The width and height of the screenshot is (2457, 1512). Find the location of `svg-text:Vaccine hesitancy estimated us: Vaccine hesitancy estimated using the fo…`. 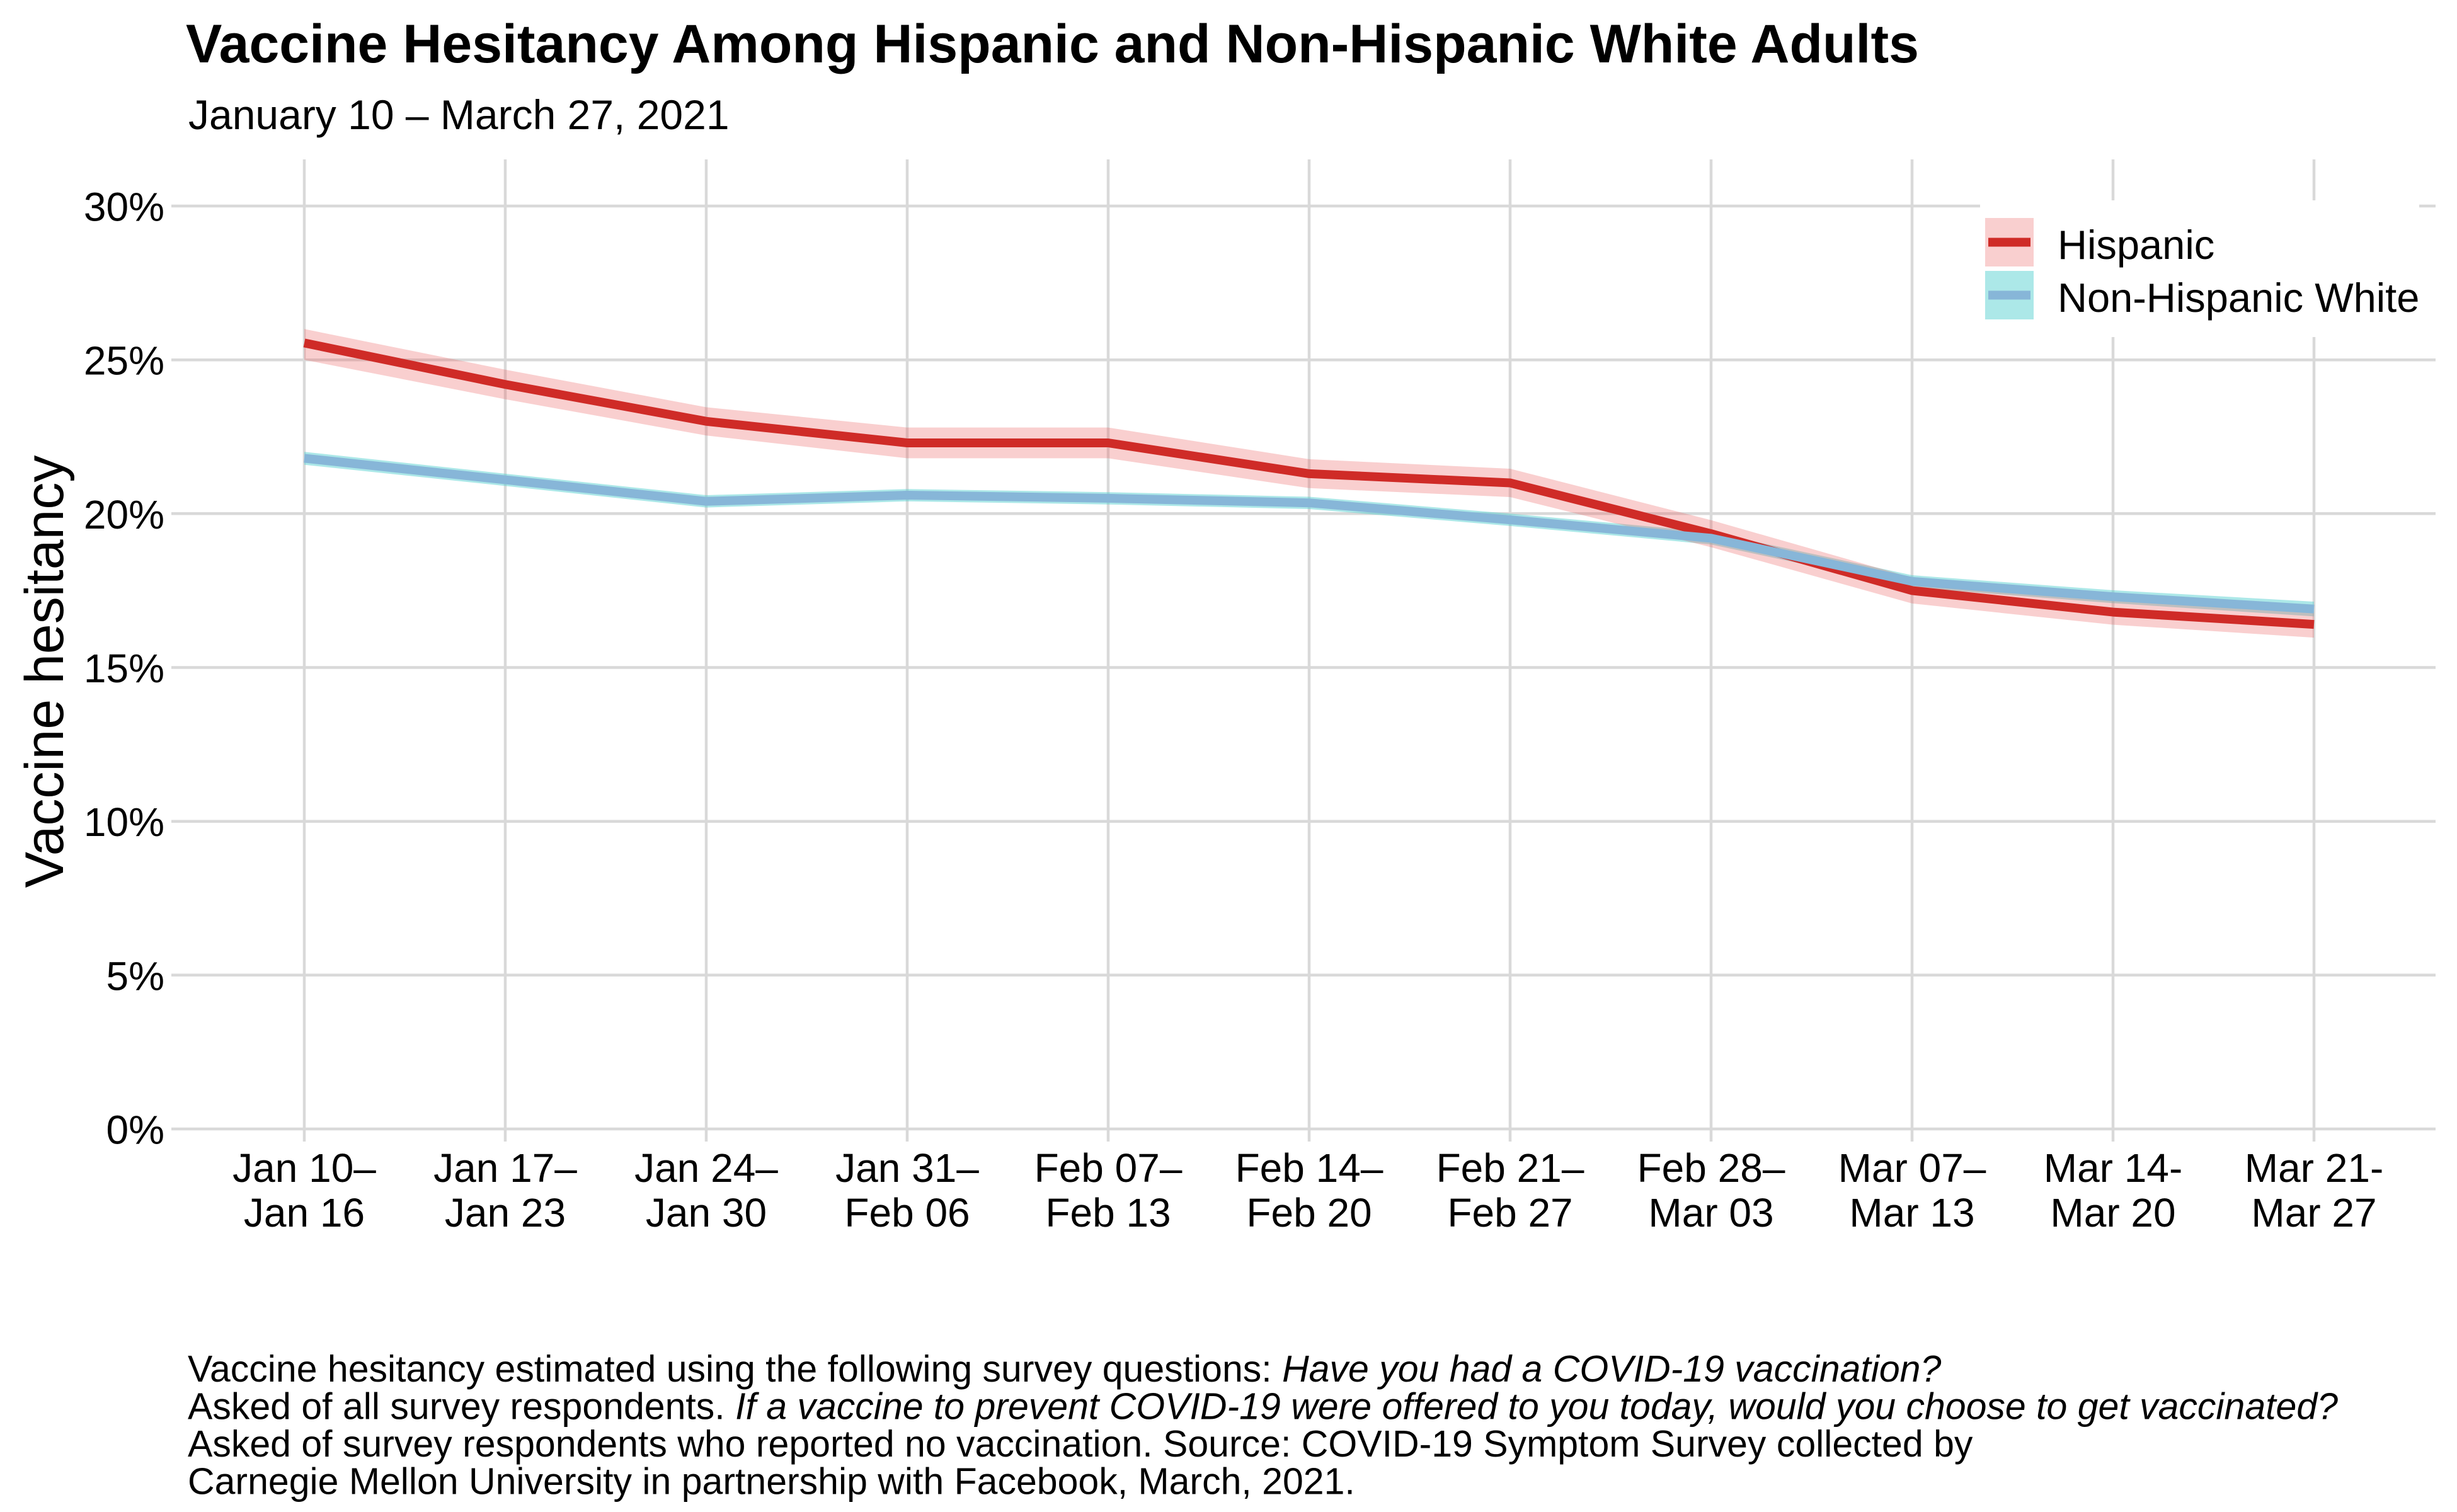

svg-text:Vaccine hesitancy estimated us: Vaccine hesitancy estimated using the fo… is located at coordinates (1064, 1369).